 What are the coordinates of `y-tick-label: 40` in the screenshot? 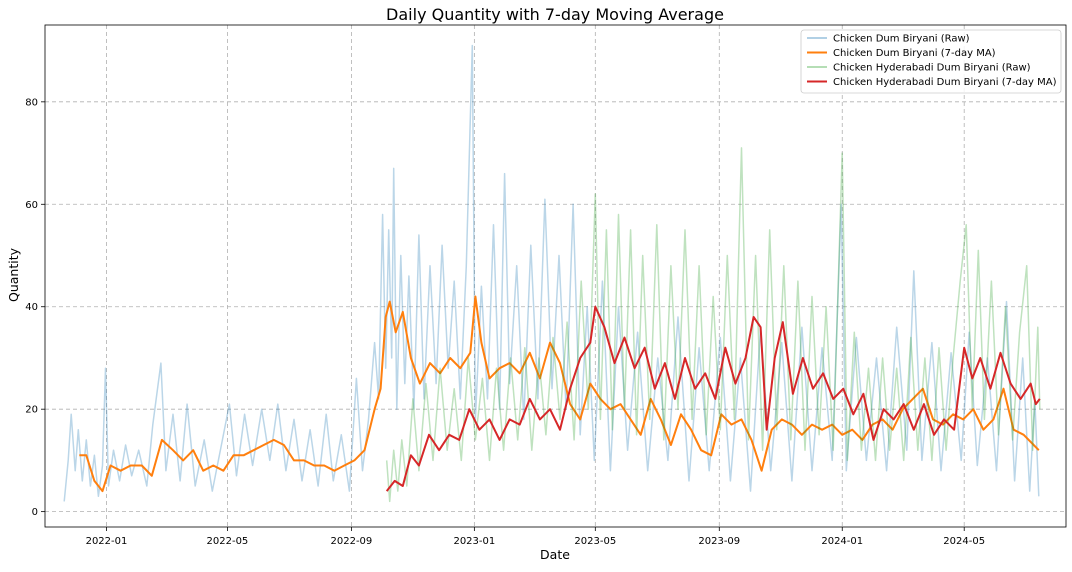 It's located at (31, 307).